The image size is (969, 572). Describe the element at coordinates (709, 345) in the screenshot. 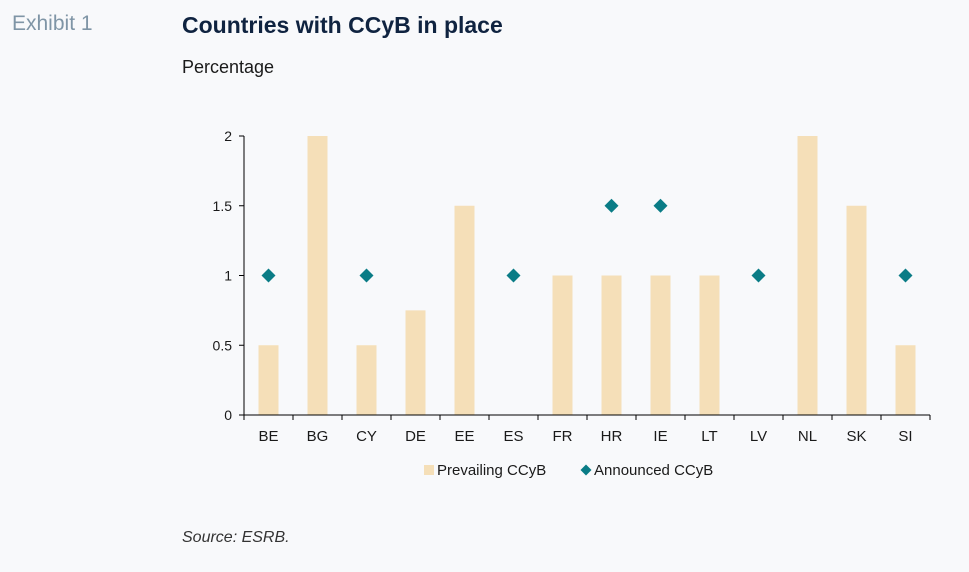

I see `bar-lt` at that location.